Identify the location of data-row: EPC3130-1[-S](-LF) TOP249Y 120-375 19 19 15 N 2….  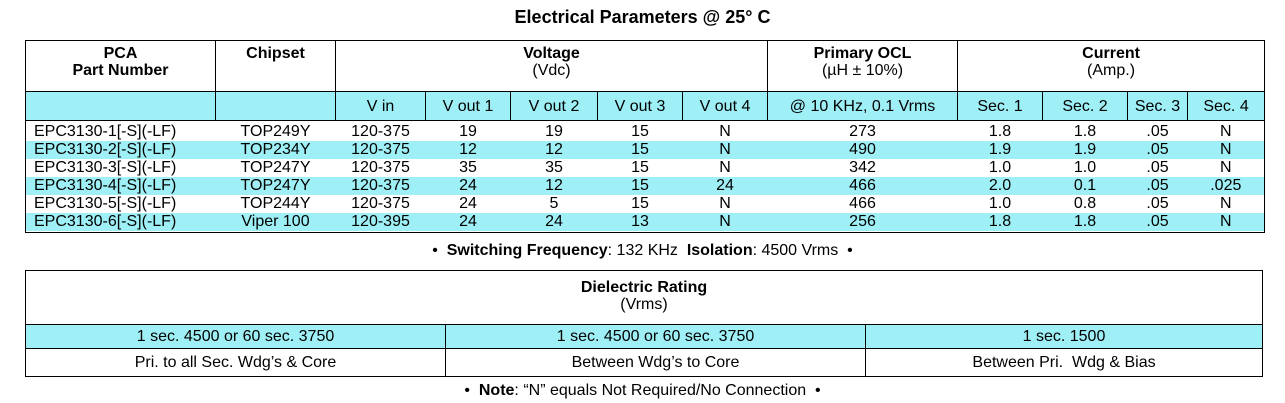
(645, 132).